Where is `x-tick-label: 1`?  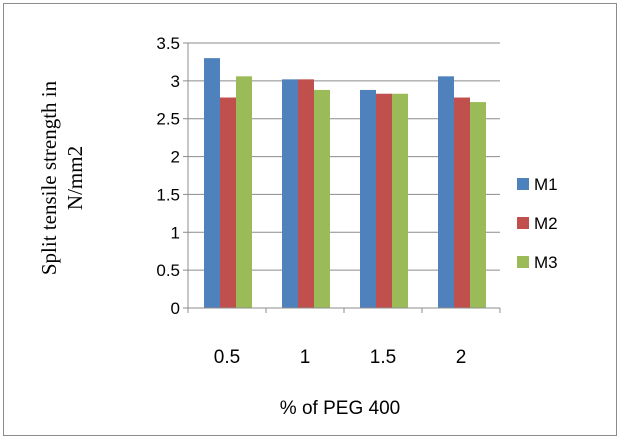
x-tick-label: 1 is located at coordinates (305, 357).